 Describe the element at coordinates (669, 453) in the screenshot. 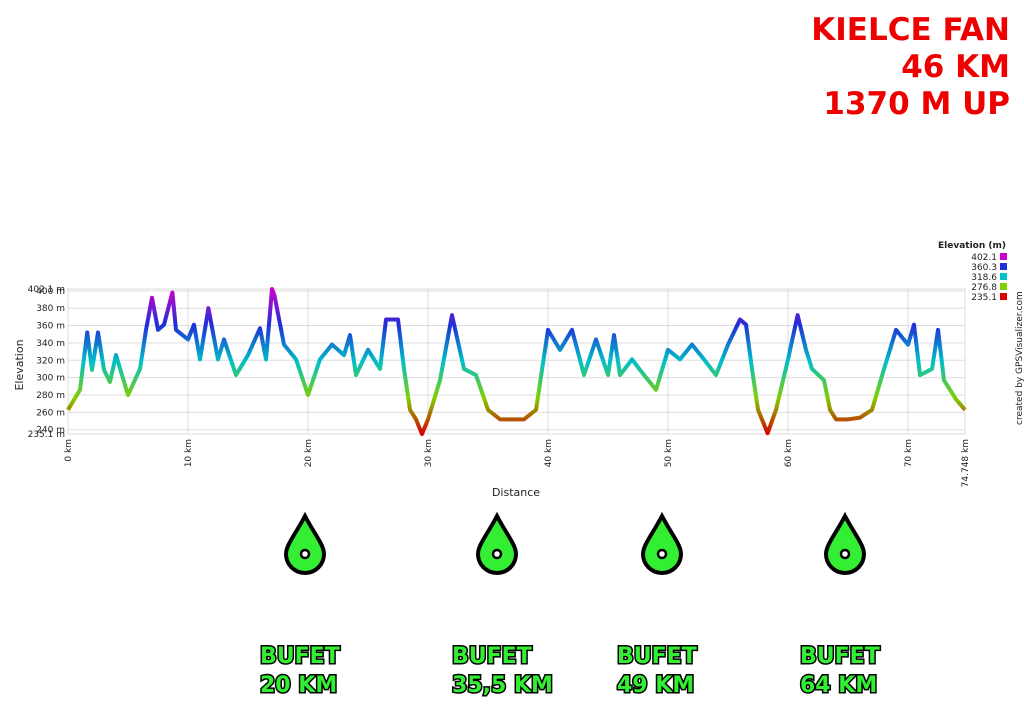

I see `x-tick-label: 50 km` at that location.